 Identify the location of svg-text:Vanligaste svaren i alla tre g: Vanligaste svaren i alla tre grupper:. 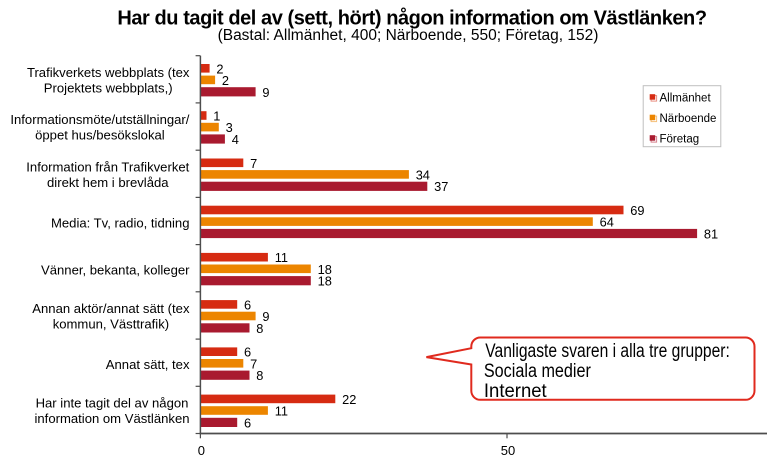
(607, 351).